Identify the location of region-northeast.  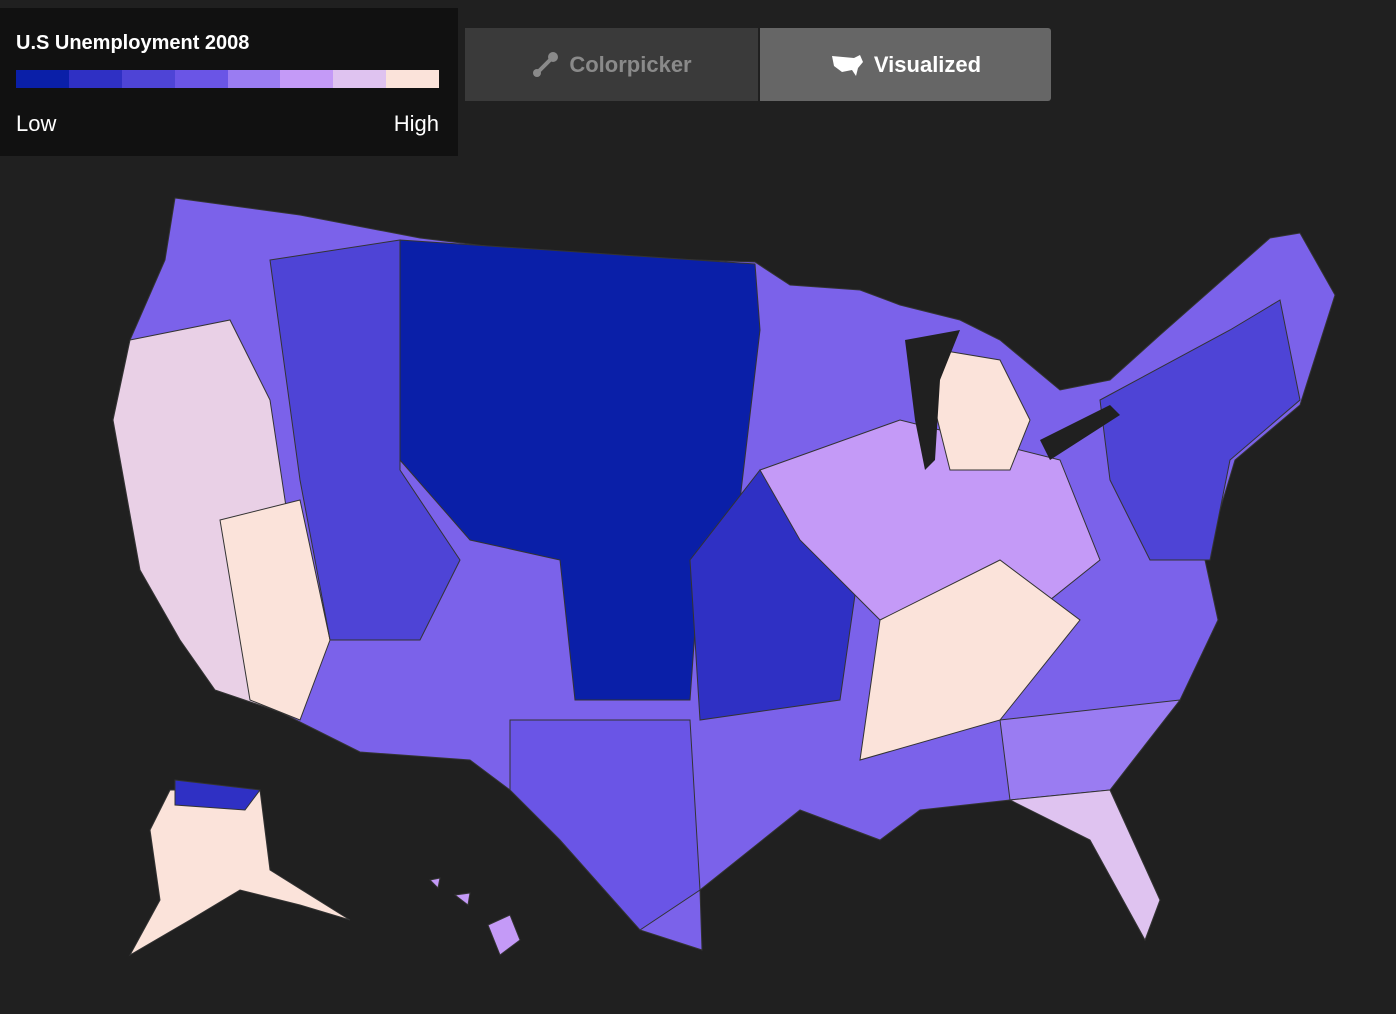
(1200, 430).